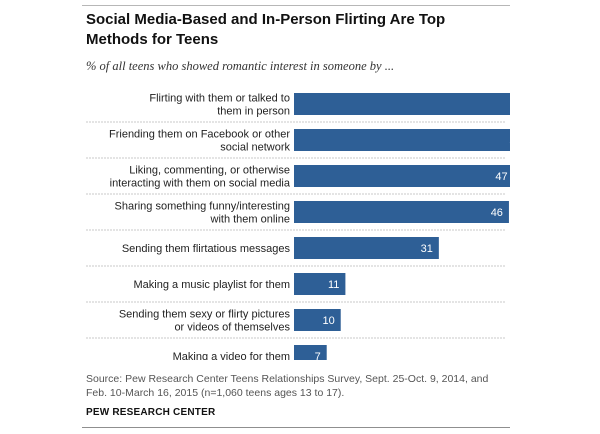 Image resolution: width=600 pixels, height=434 pixels. What do you see at coordinates (203, 207) in the screenshot?
I see `category-label: Sharing something funny/interesting` at bounding box center [203, 207].